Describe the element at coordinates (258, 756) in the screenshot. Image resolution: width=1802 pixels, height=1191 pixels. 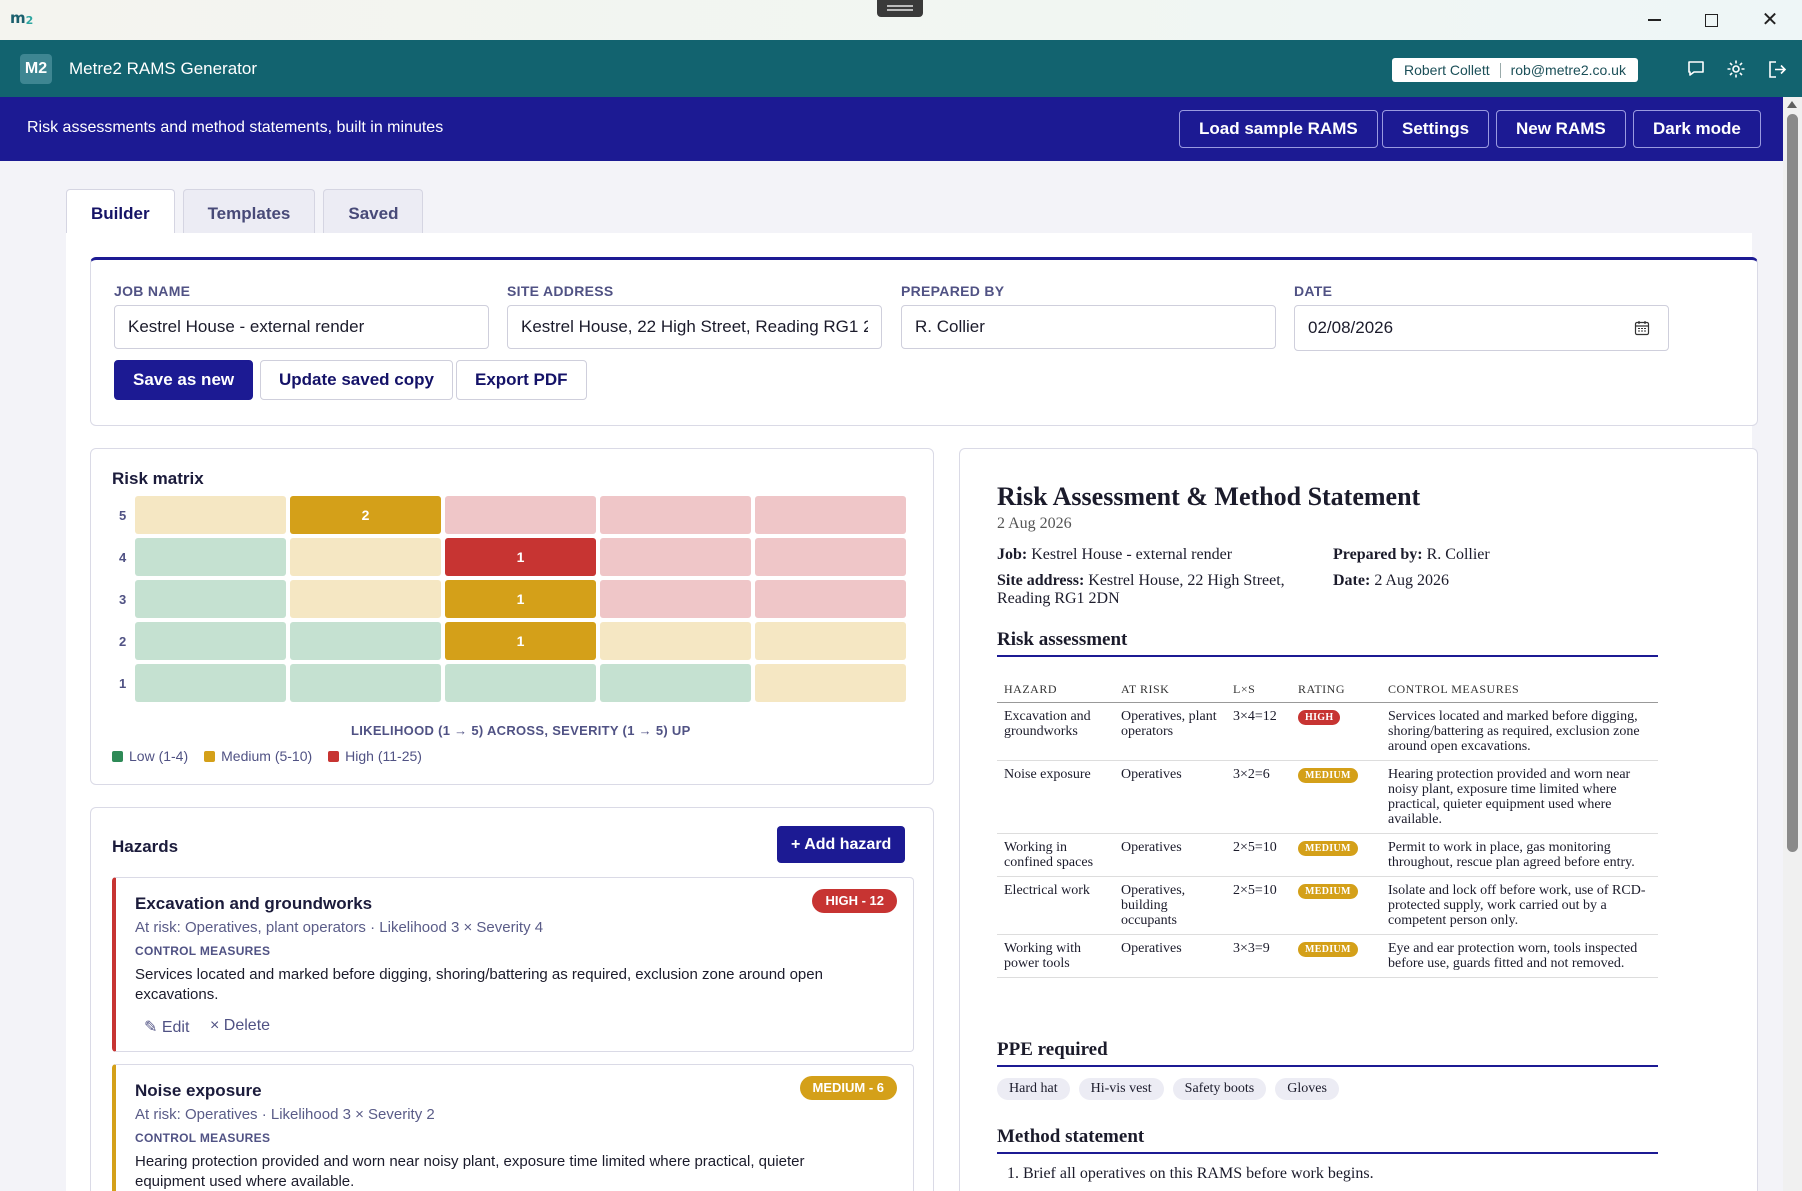
I see `legend-medium: Medium (5-10)` at that location.